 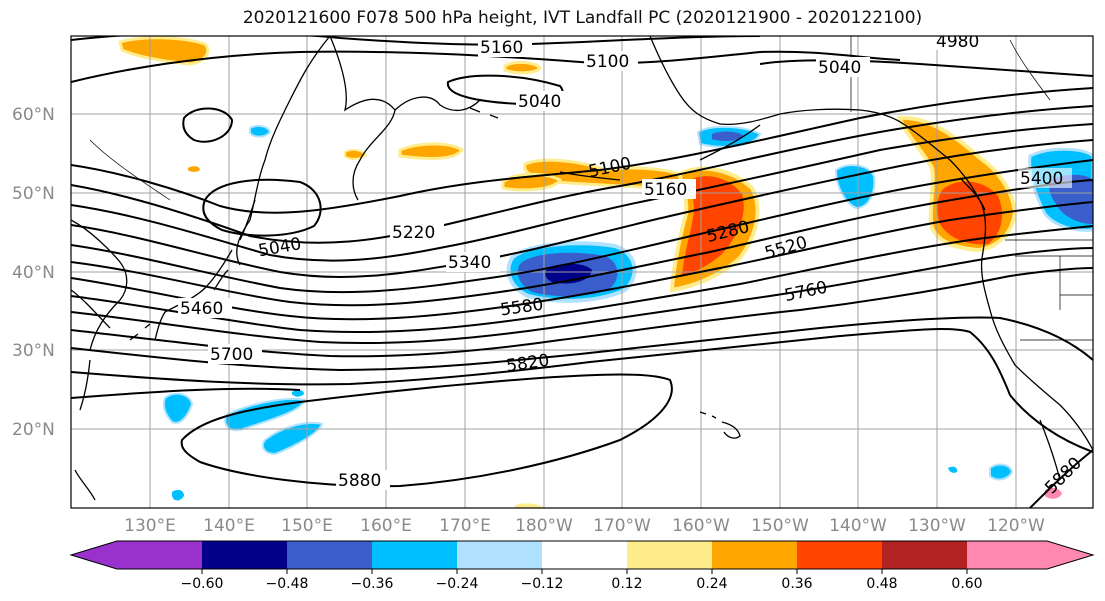 I want to click on lon-label: 150°W, so click(x=780, y=526).